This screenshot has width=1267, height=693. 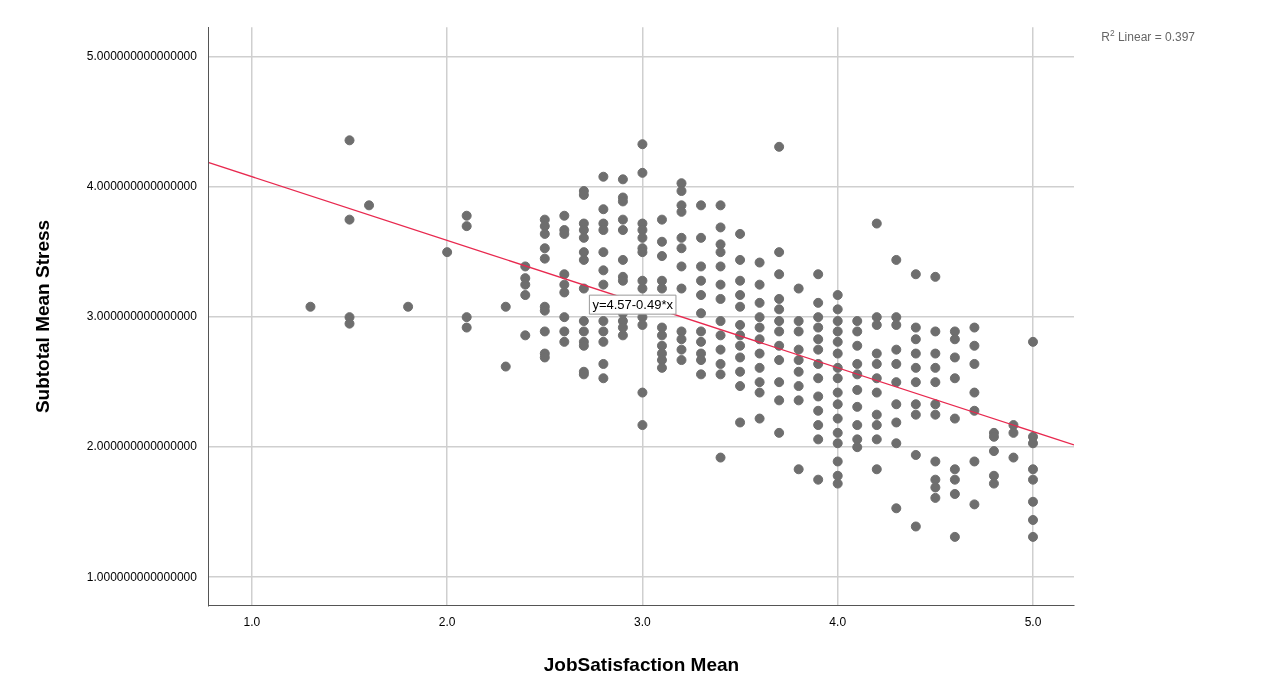 What do you see at coordinates (142, 316) in the screenshot?
I see `y-tick-label: 3.000000000000000` at bounding box center [142, 316].